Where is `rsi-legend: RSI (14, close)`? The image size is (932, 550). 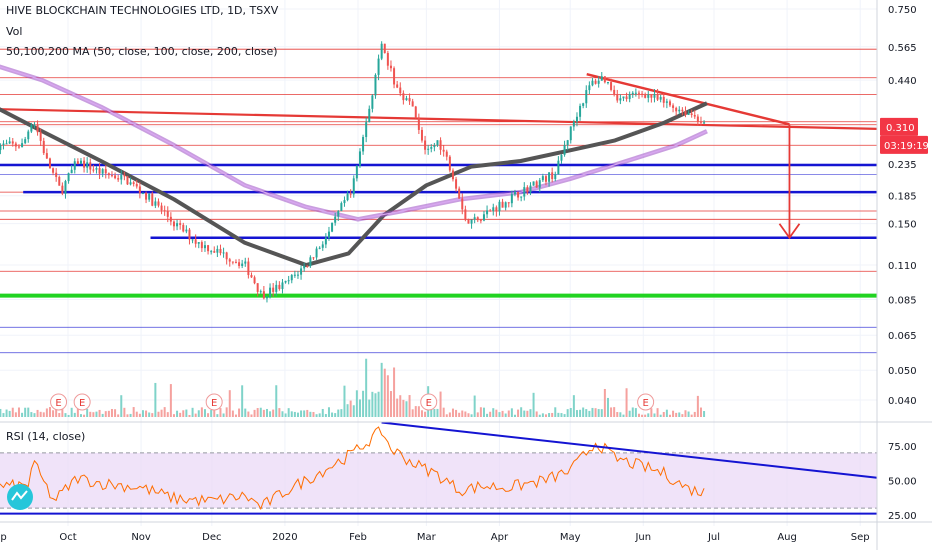
rsi-legend: RSI (14, close) is located at coordinates (46, 436).